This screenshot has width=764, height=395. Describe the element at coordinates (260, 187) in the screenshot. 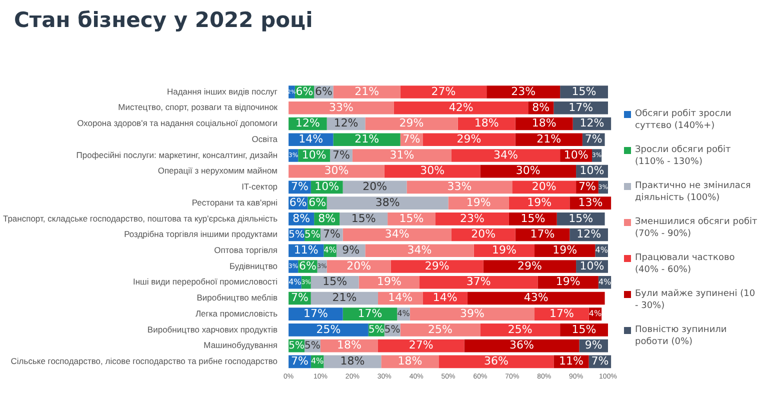

I see `y-tick-label: IT-сектор` at that location.